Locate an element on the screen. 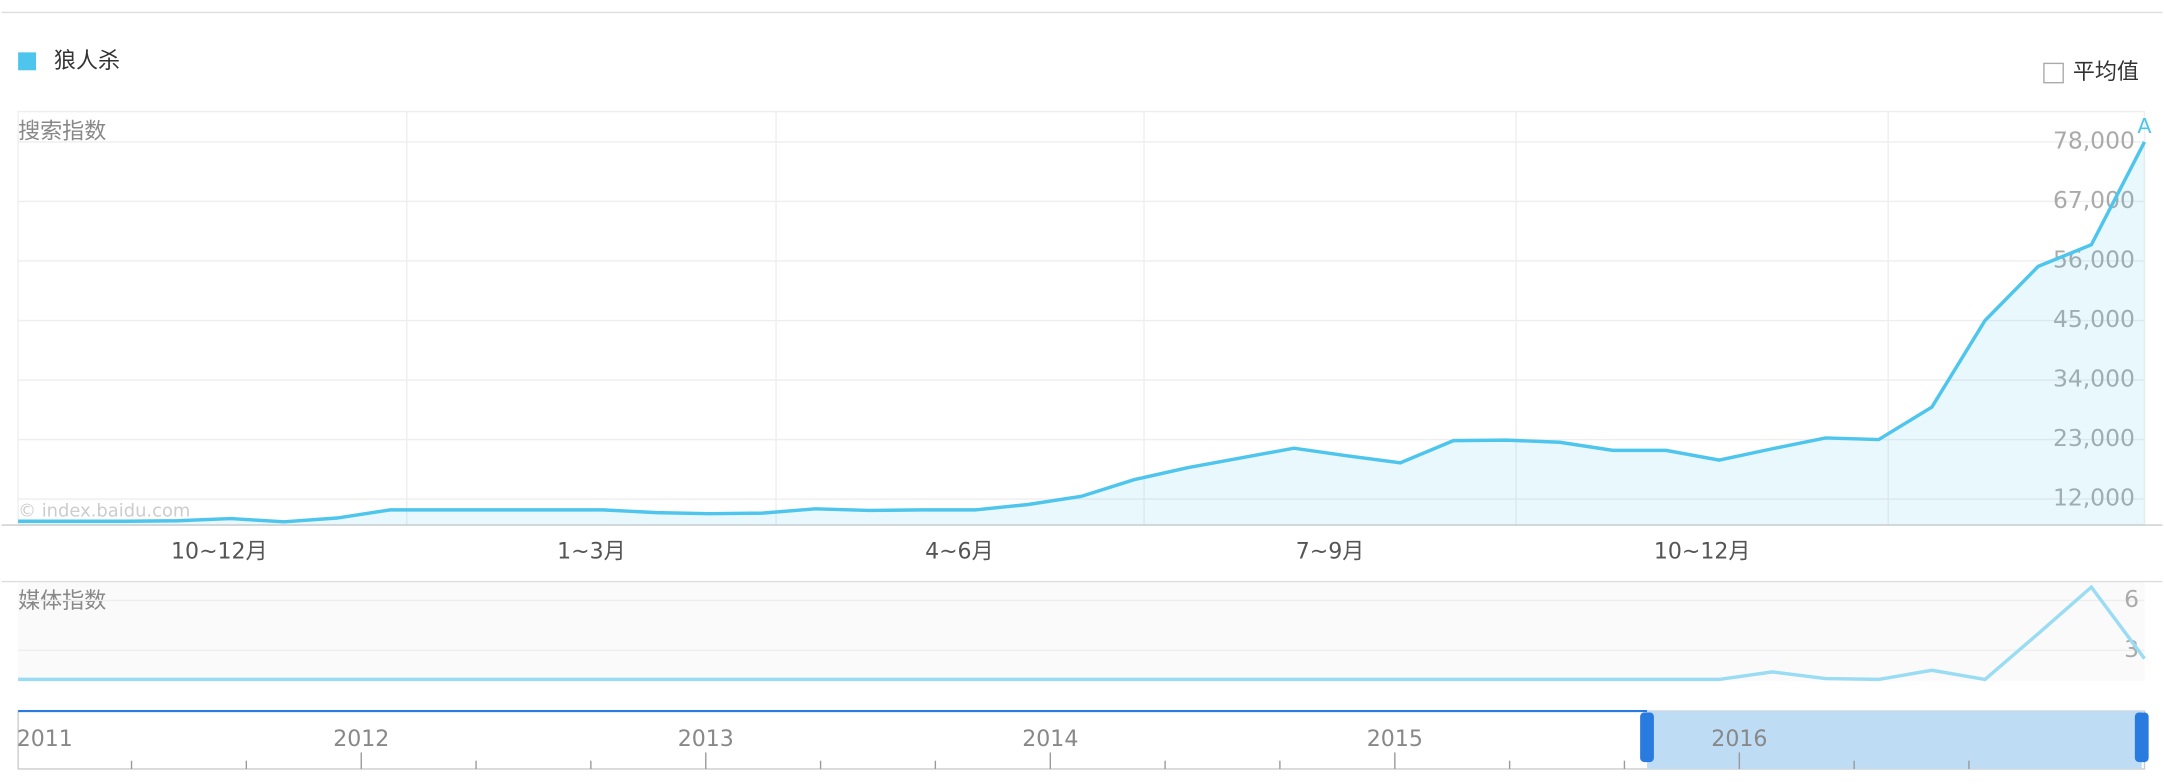 The image size is (2164, 784). y-tick-label: 34,000 is located at coordinates (2094, 379).